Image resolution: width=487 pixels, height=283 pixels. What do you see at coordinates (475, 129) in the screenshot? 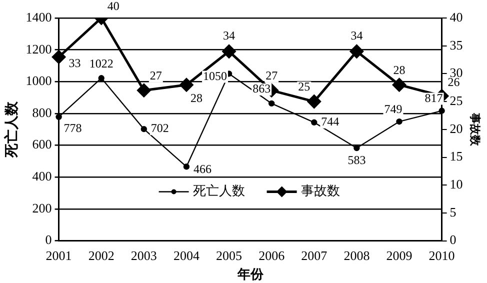
I see `y2-axis-title: 事故数` at bounding box center [475, 129].